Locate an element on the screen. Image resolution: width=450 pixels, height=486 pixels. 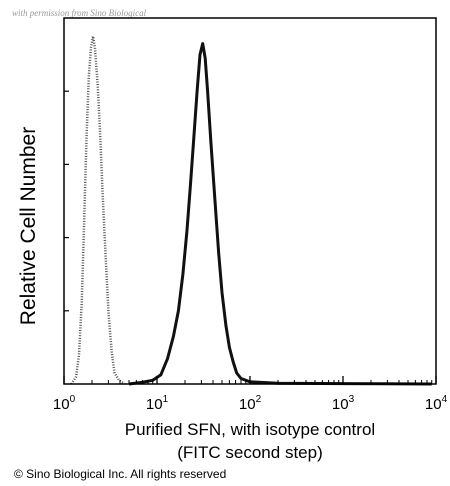
x-ticks-layer: 10⁰ 10¹ 10² 10³ 10⁴ is located at coordinates (250, 394).